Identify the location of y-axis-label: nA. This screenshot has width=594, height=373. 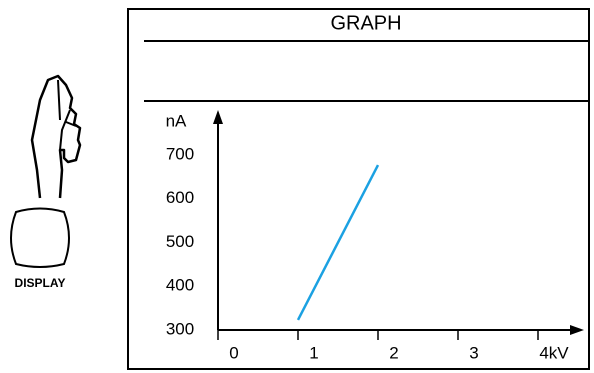
(176, 120).